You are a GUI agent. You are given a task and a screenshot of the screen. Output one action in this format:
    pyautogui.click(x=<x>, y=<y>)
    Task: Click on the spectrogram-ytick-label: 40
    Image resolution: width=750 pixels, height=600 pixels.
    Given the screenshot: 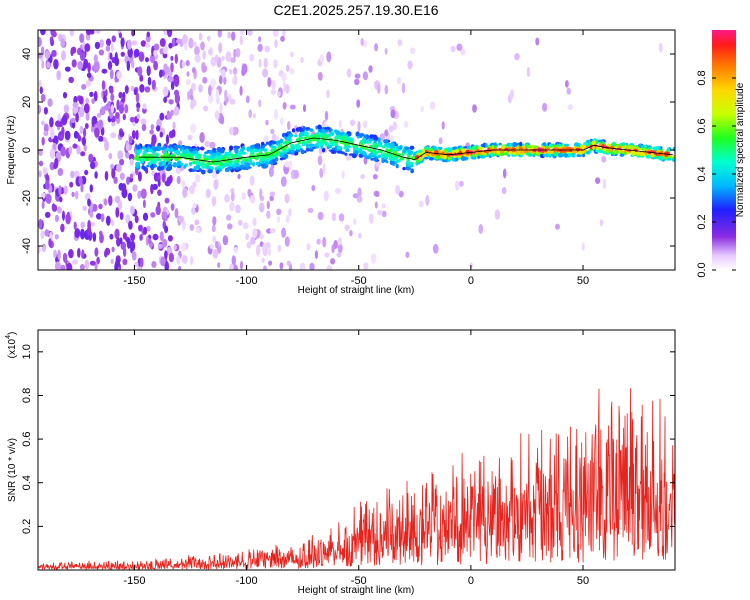 What is the action you would take?
    pyautogui.click(x=27, y=54)
    